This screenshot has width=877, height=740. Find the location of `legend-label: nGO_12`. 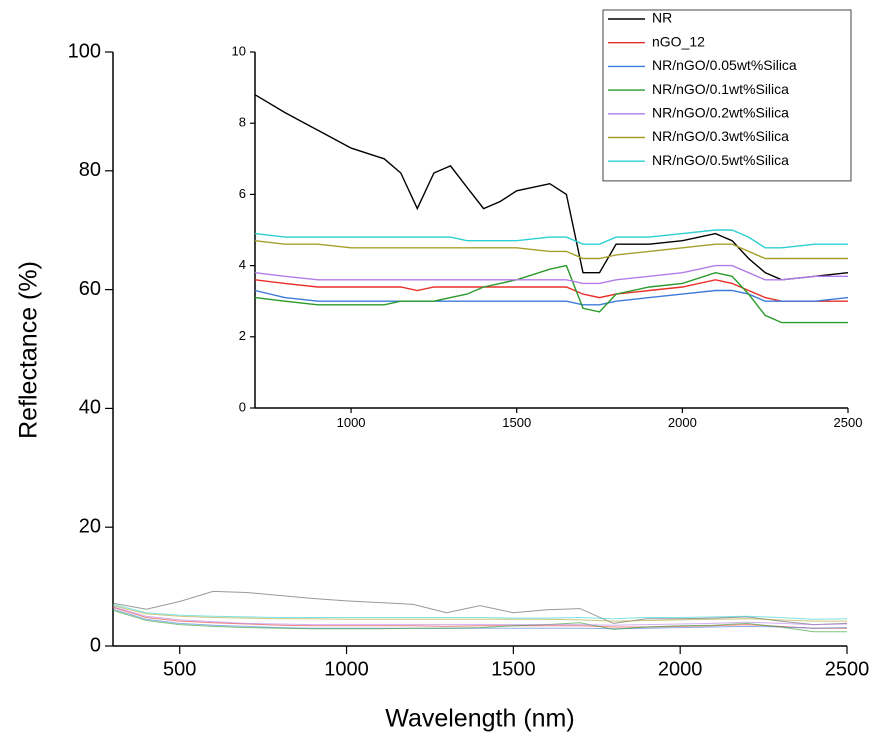

legend-label: nGO_12 is located at coordinates (678, 41).